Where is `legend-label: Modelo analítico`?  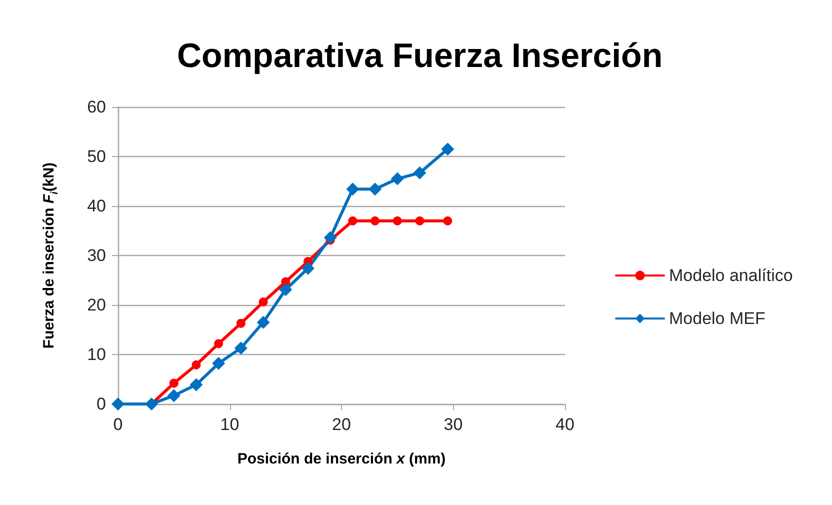
legend-label: Modelo analítico is located at coordinates (731, 275).